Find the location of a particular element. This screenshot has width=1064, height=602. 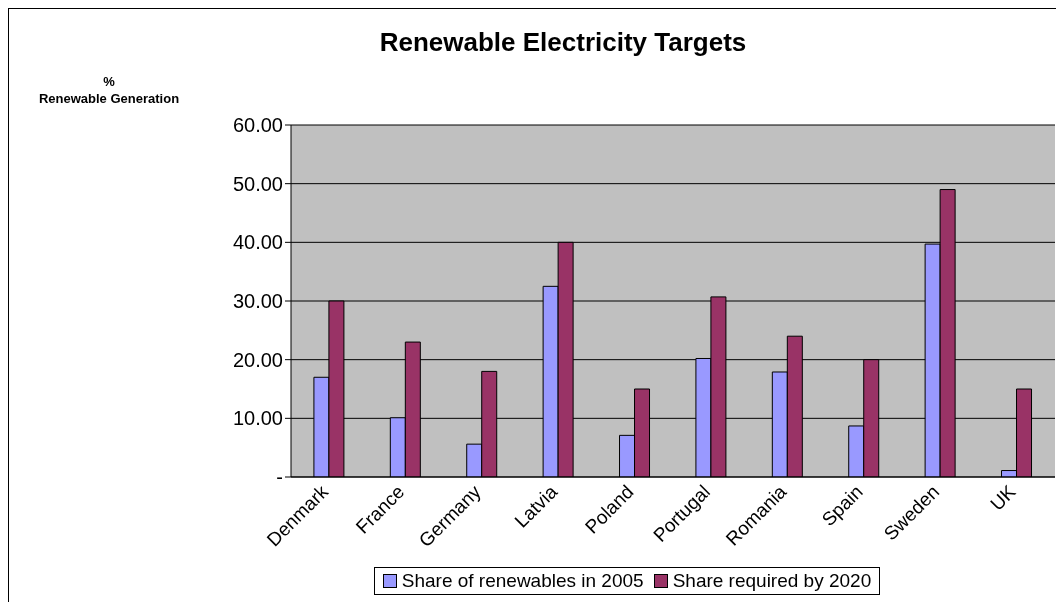

y-tick-label: 50.00 is located at coordinates (257, 183).